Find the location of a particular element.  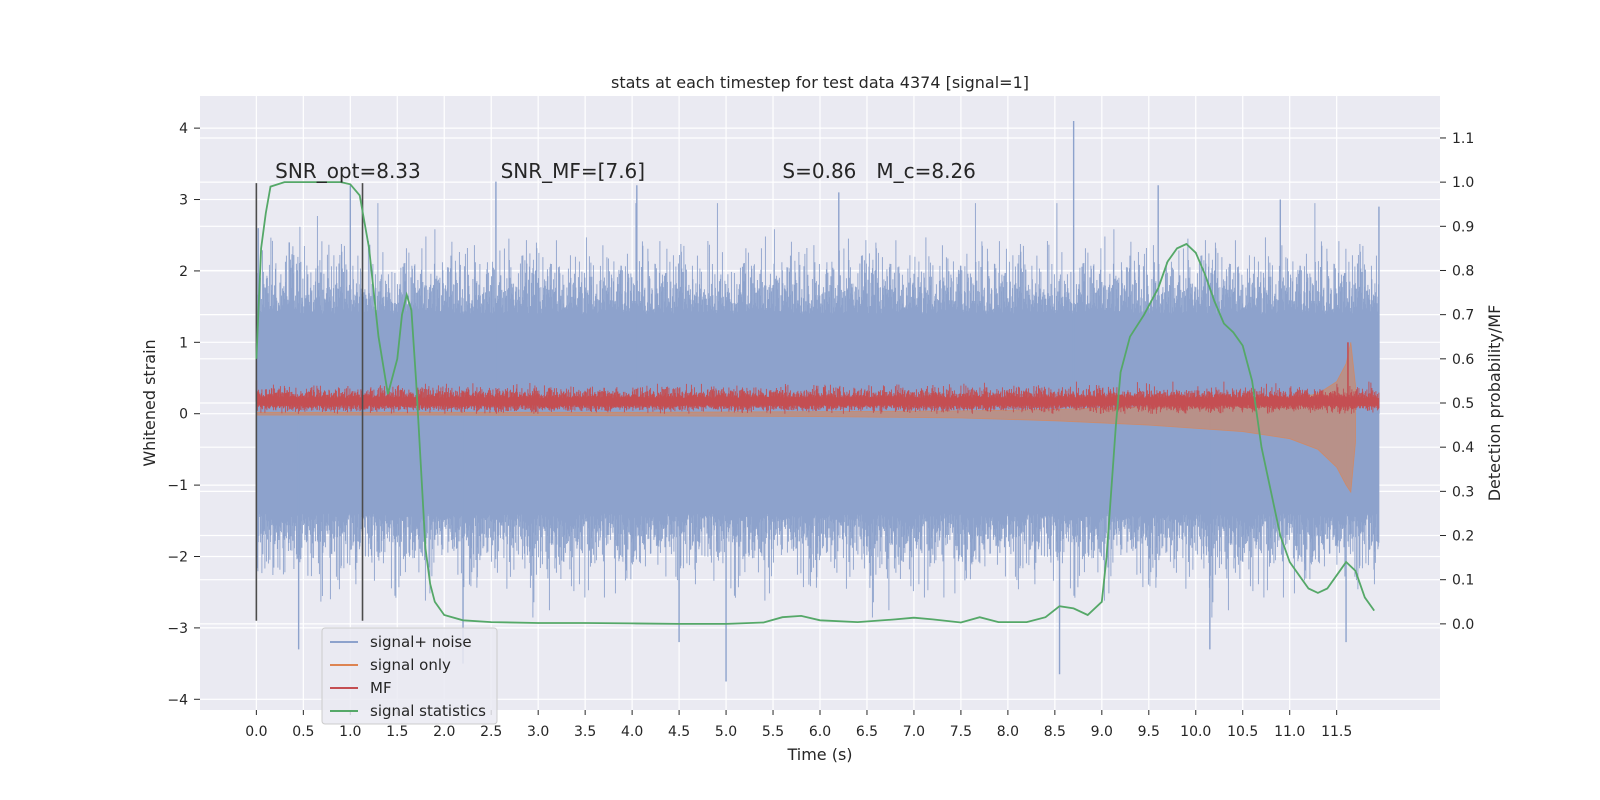

y-tick-label: −1 is located at coordinates (177, 486).